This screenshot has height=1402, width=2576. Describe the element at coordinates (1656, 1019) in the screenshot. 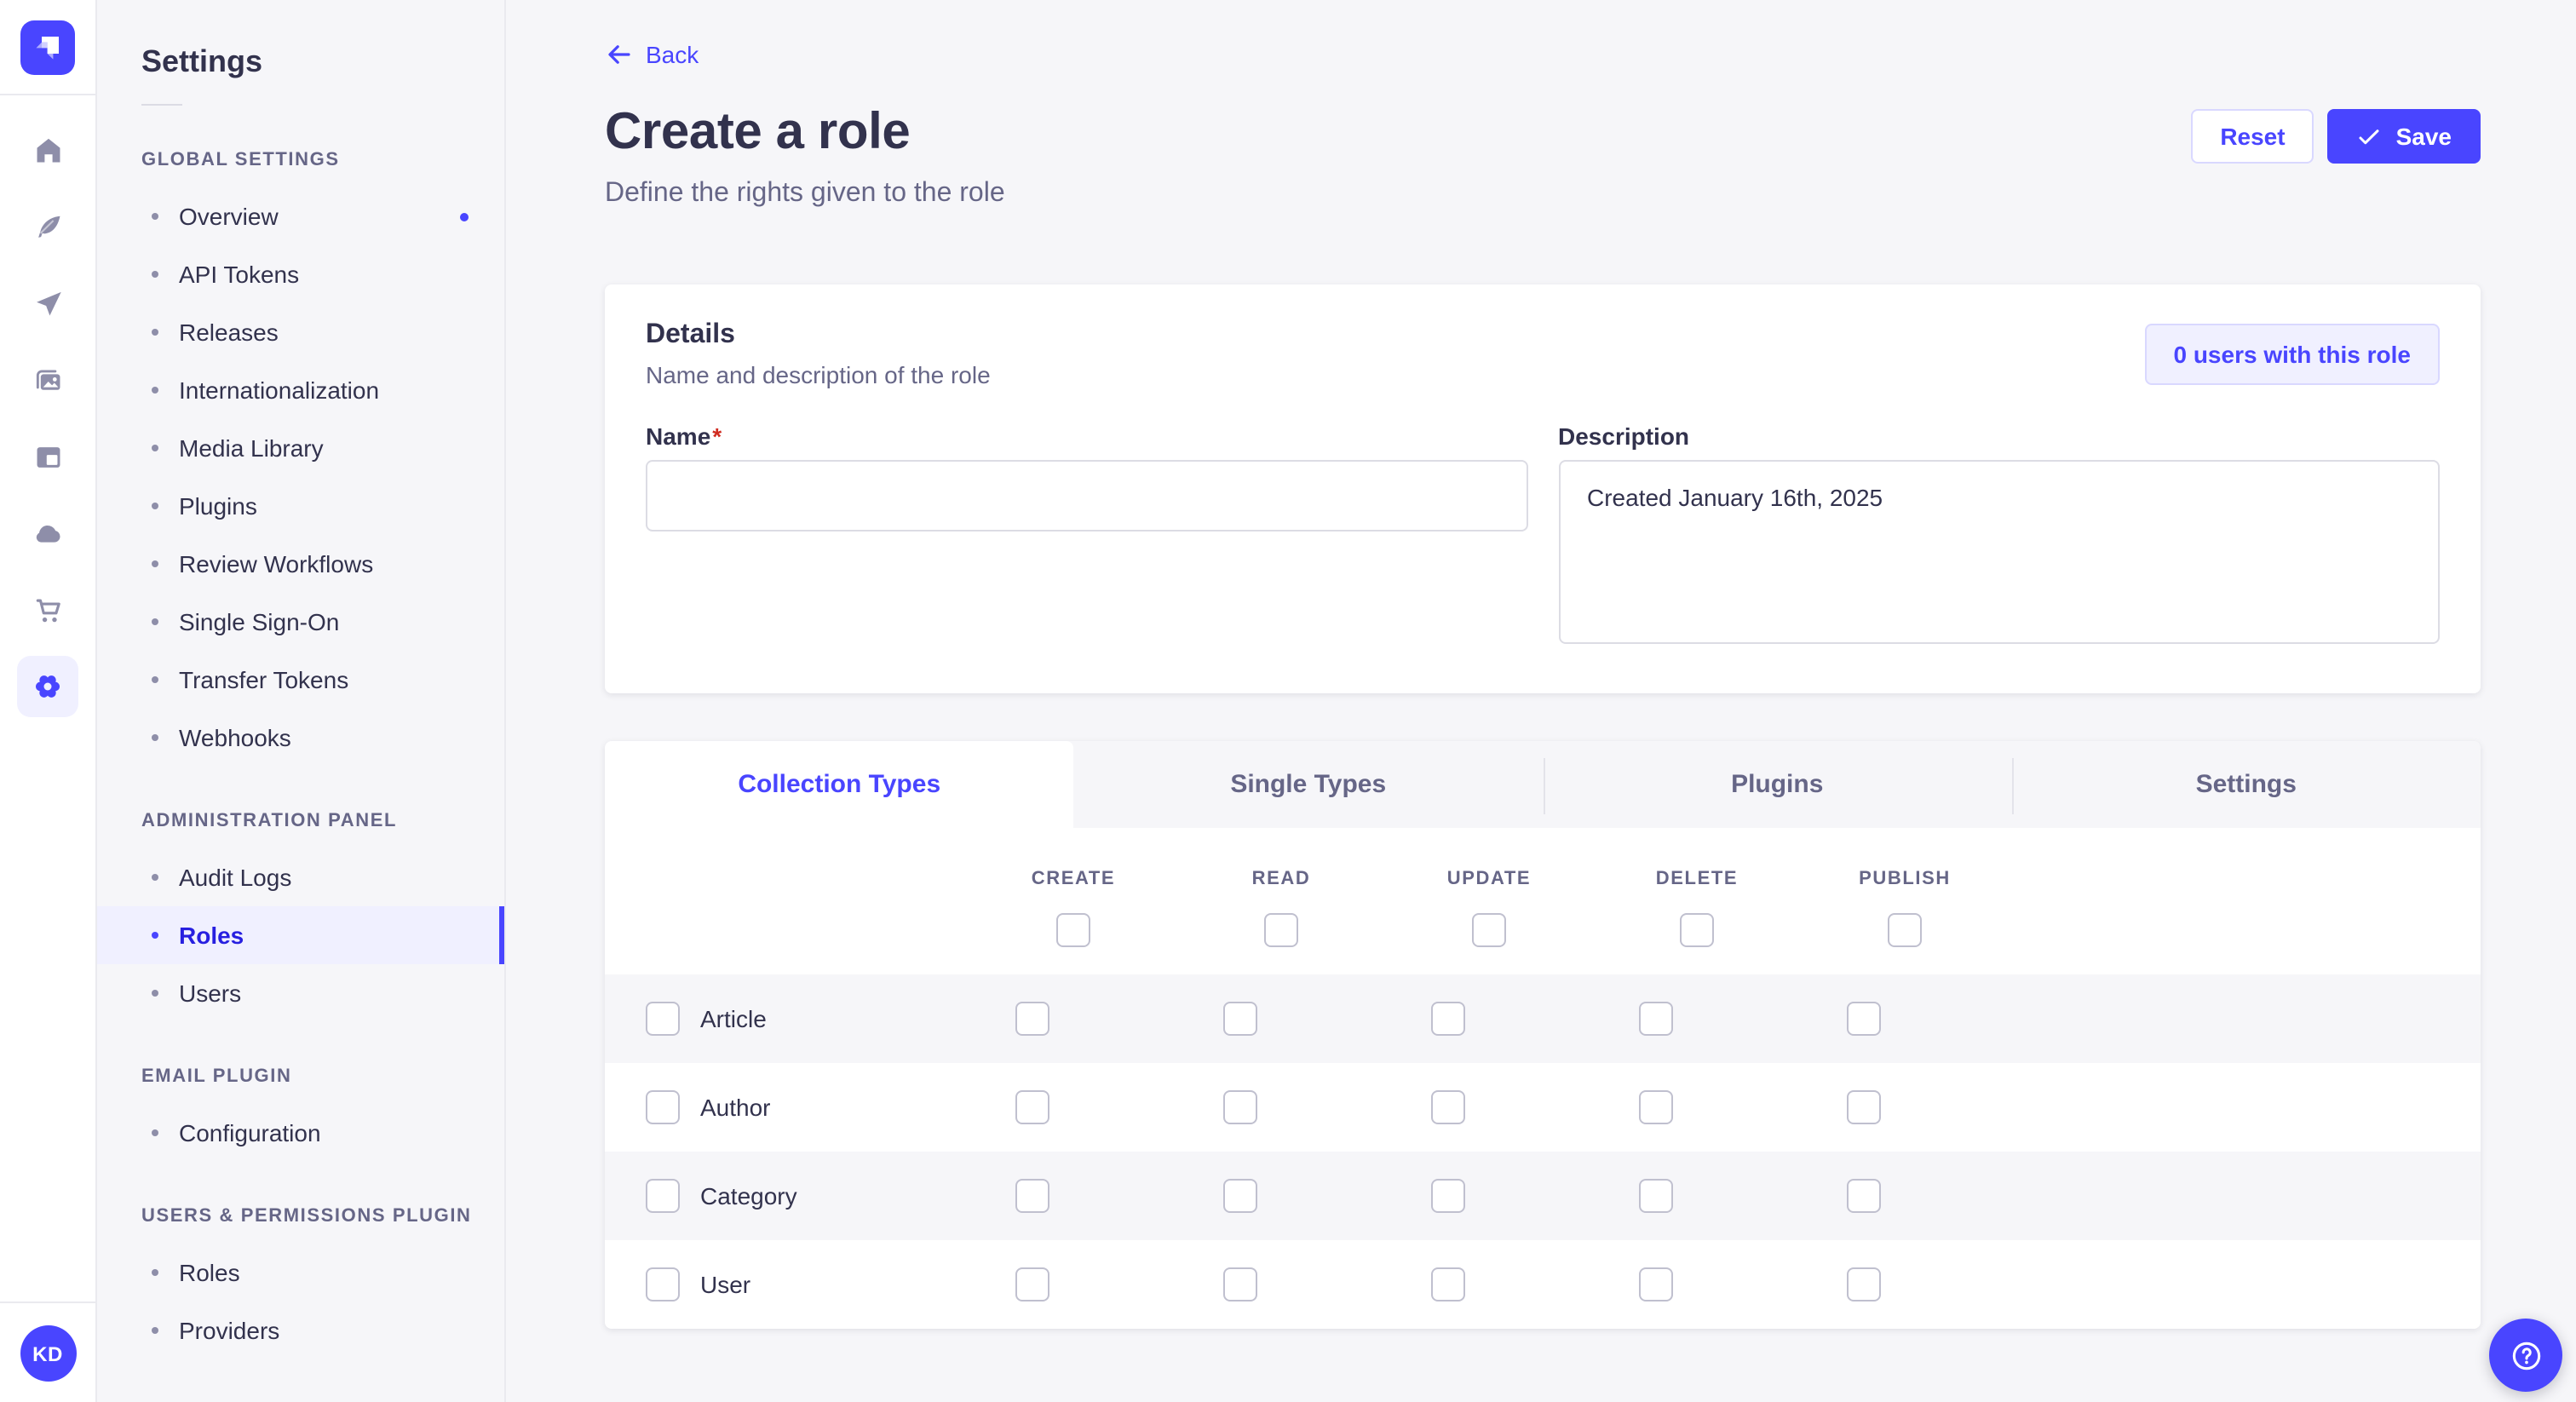

I see `article-delete-checkbox` at that location.